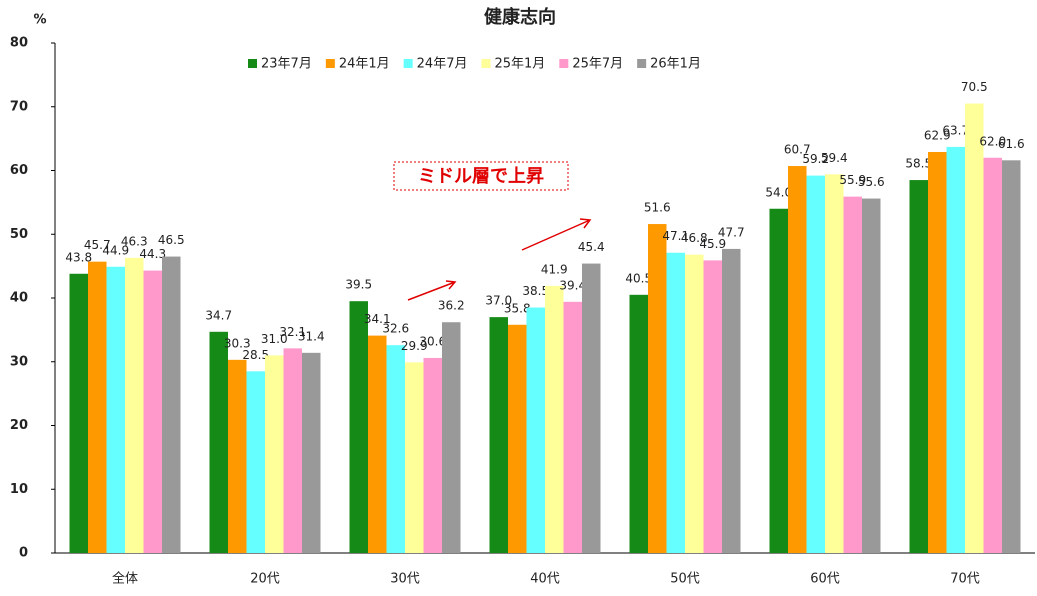 The image size is (1037, 596). I want to click on value-label: 45.9, so click(712, 244).